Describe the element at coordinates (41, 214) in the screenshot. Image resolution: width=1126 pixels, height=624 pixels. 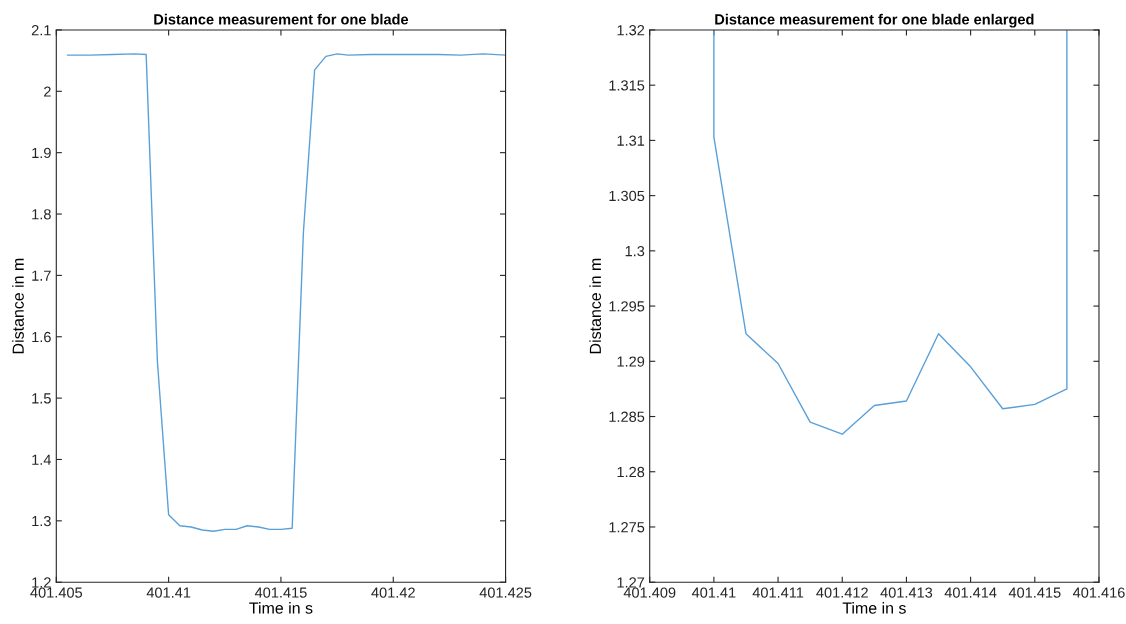
I see `y-tick-label: 1.8` at that location.